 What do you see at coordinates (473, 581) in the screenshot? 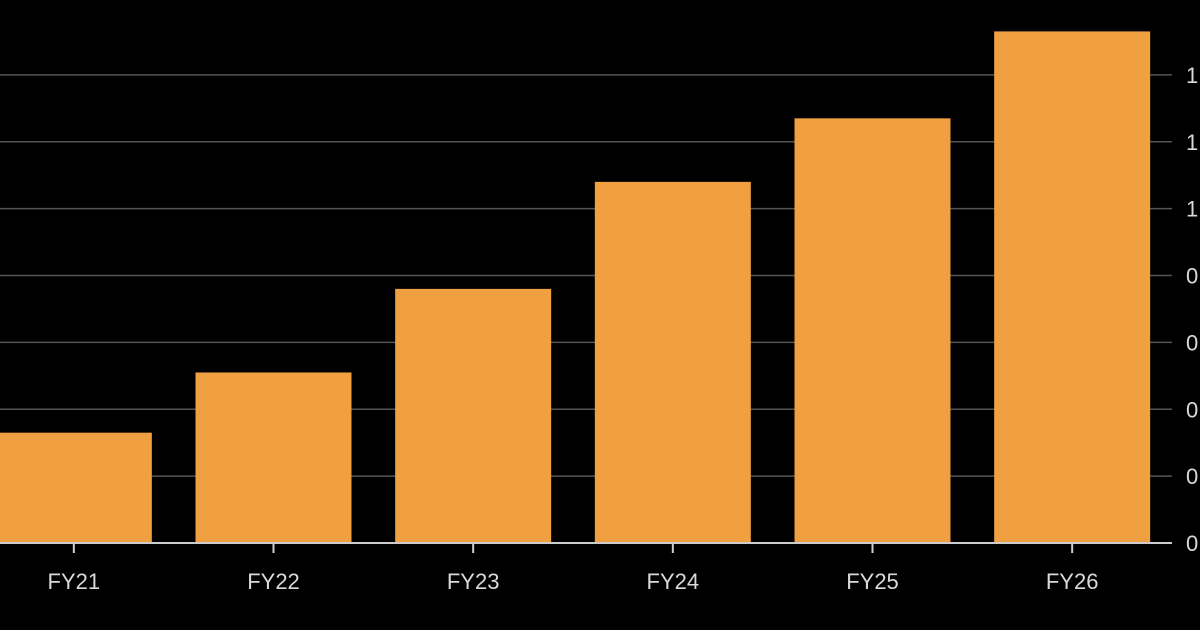
I see `x-tick-label: FY23` at bounding box center [473, 581].